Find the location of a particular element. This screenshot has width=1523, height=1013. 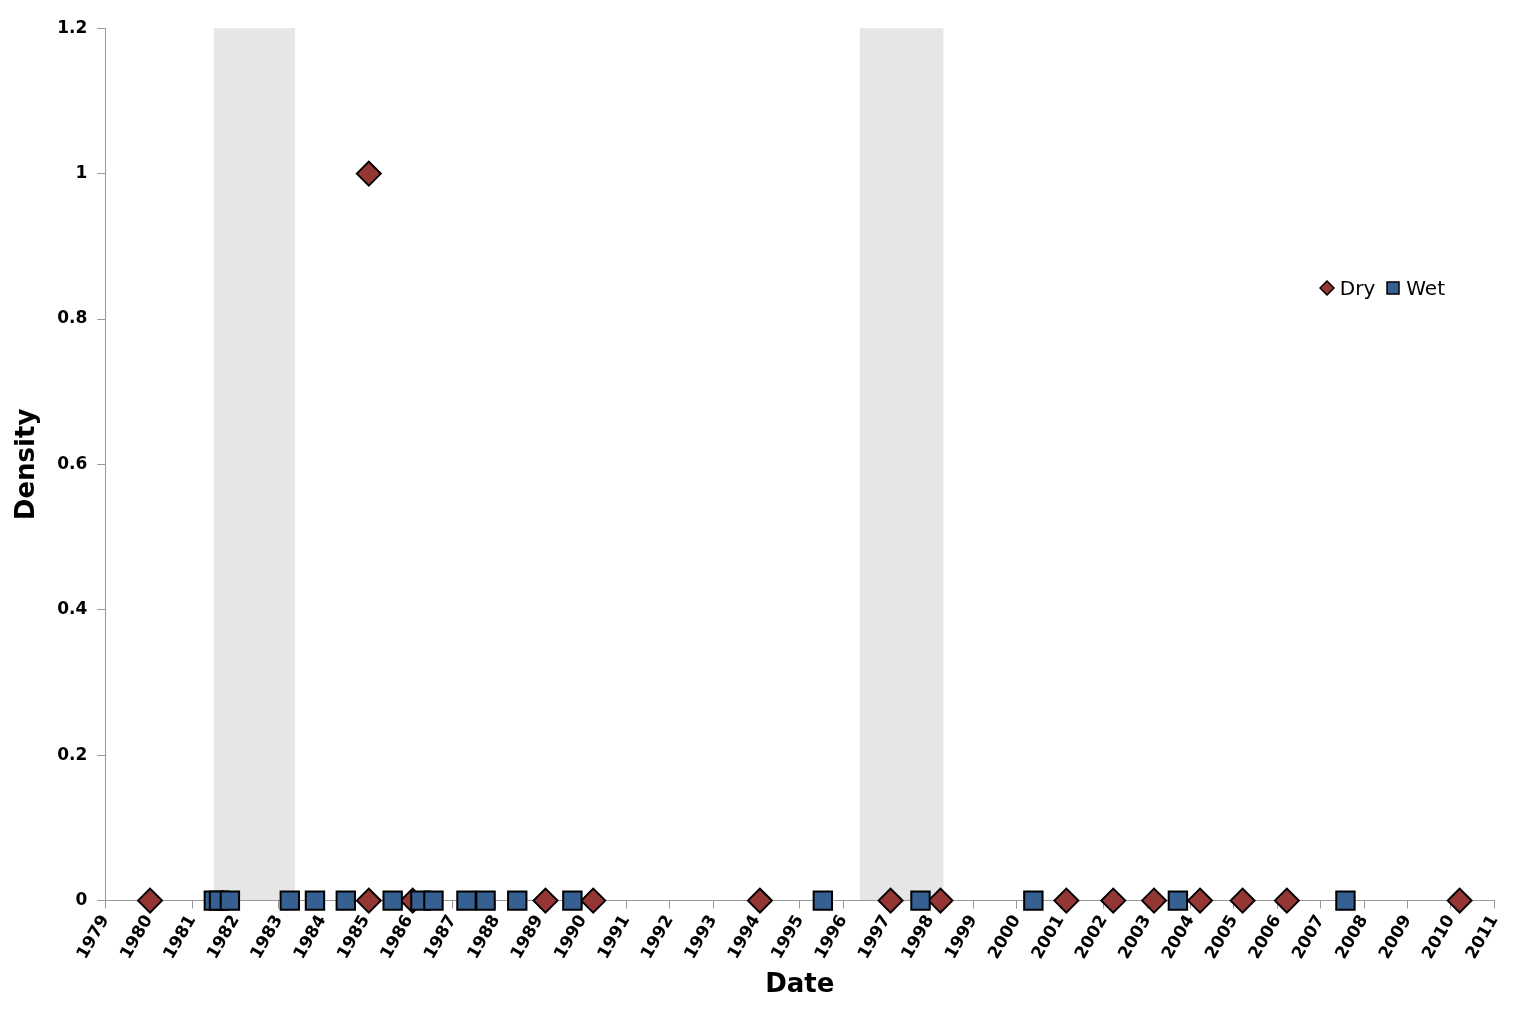

y-axis-title: Density is located at coordinates (25, 464).